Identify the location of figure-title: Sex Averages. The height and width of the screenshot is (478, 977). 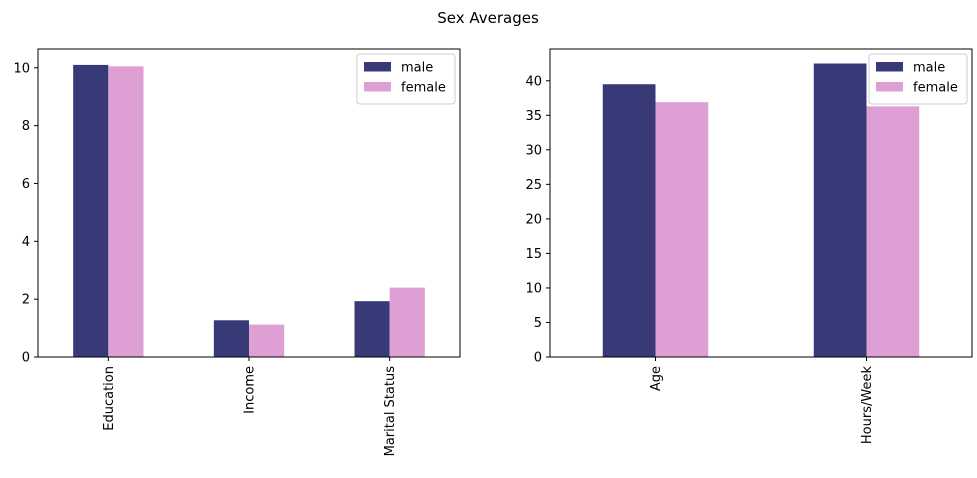
(488, 18).